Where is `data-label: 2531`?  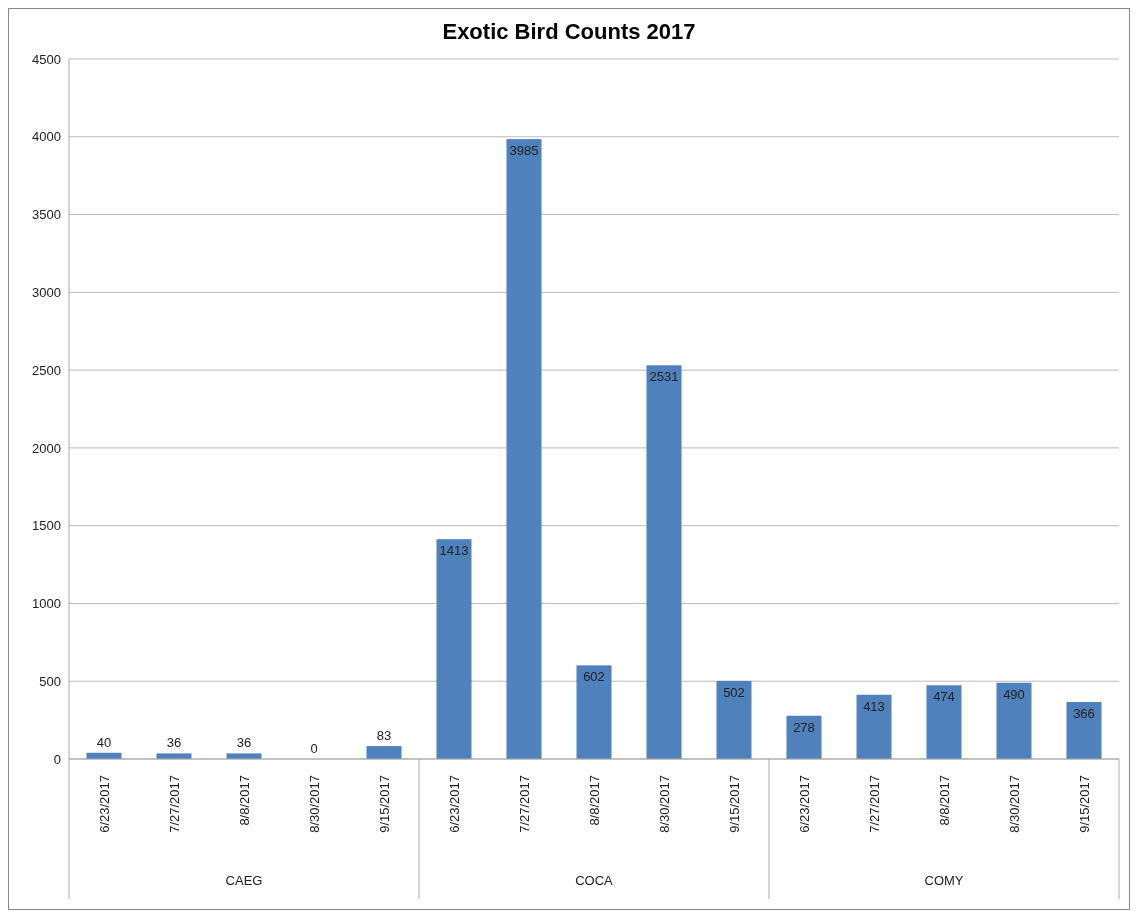
data-label: 2531 is located at coordinates (664, 377).